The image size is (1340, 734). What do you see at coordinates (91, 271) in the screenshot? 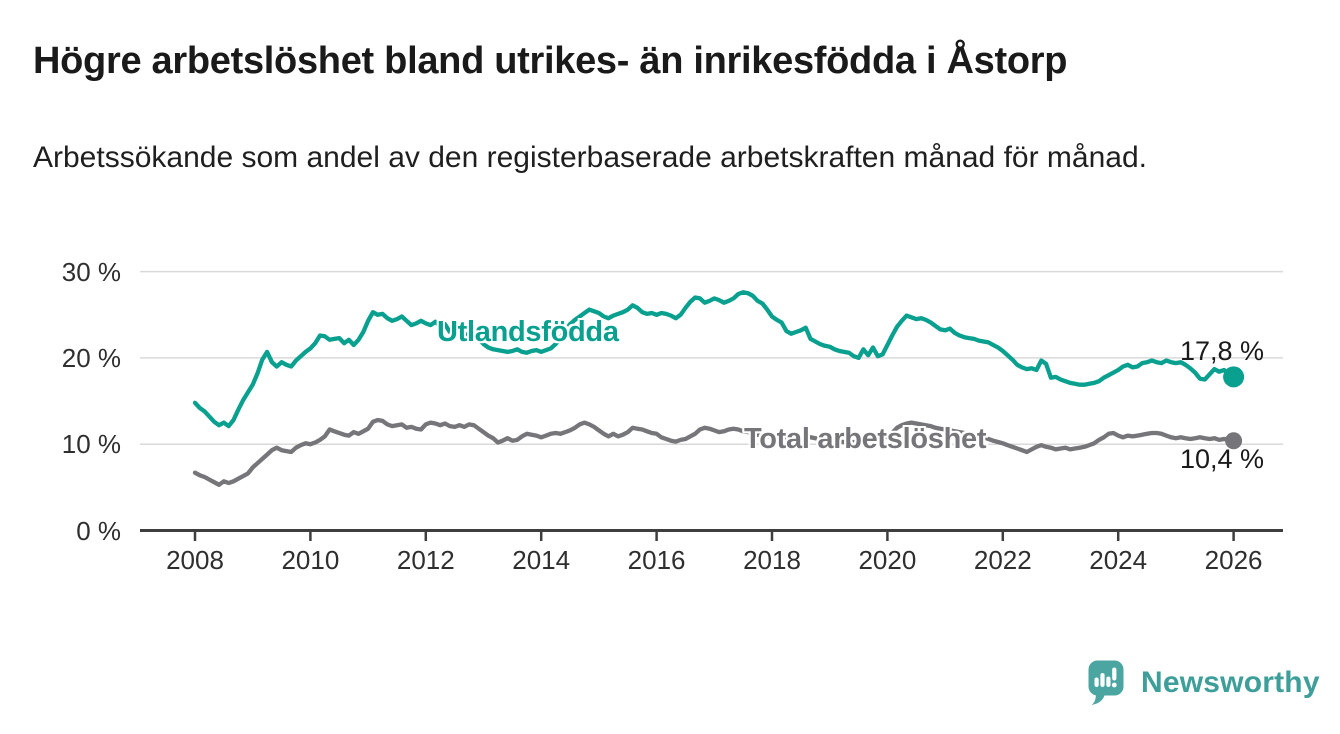
I see `y-axis-label: 30 %` at bounding box center [91, 271].